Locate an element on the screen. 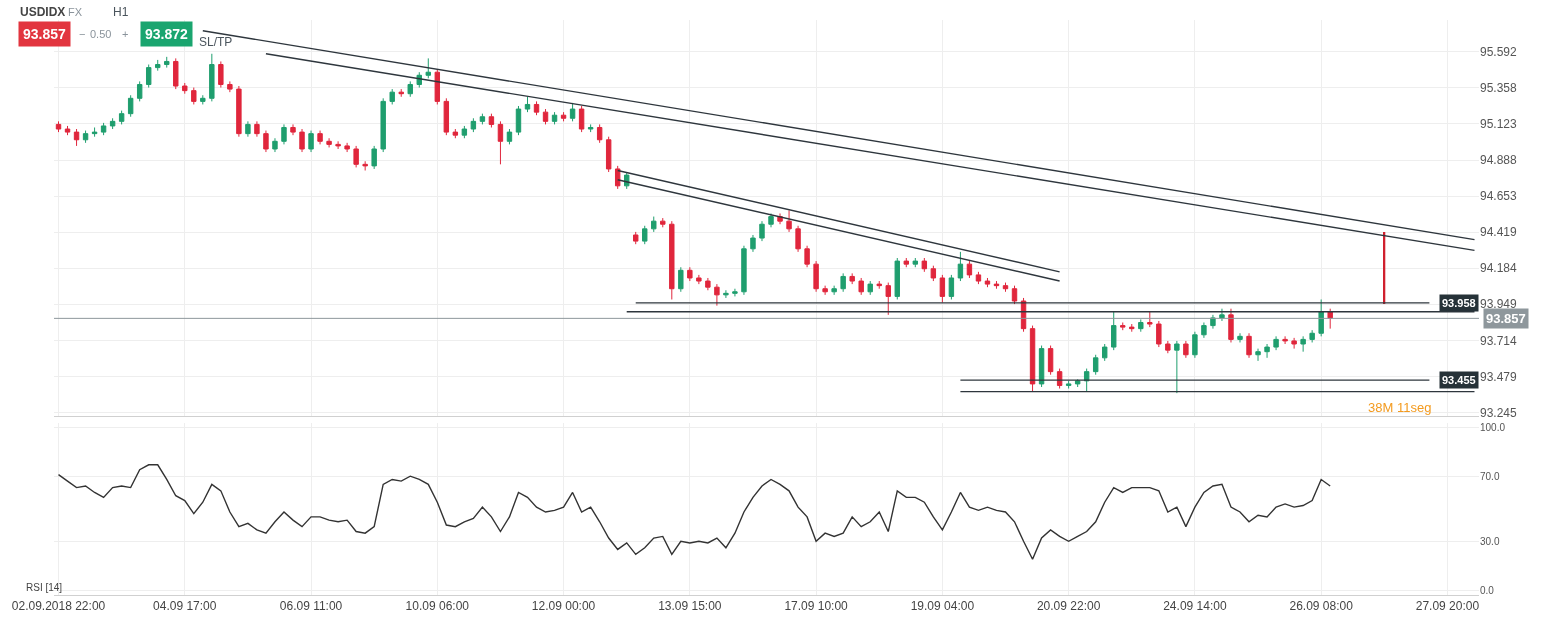 Image resolution: width=1551 pixels, height=627 pixels. y-tick-label: 93.245 is located at coordinates (1499, 412).